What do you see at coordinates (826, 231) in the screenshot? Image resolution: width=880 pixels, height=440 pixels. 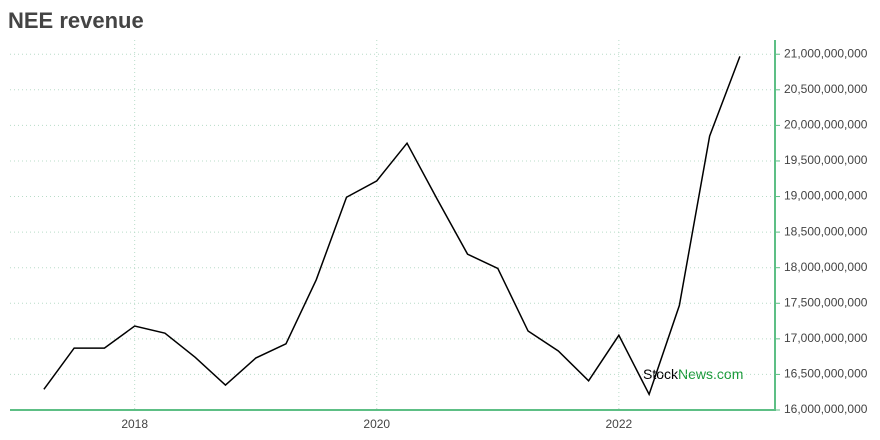 I see `y-tick-label: 18,500,000,000` at bounding box center [826, 231].